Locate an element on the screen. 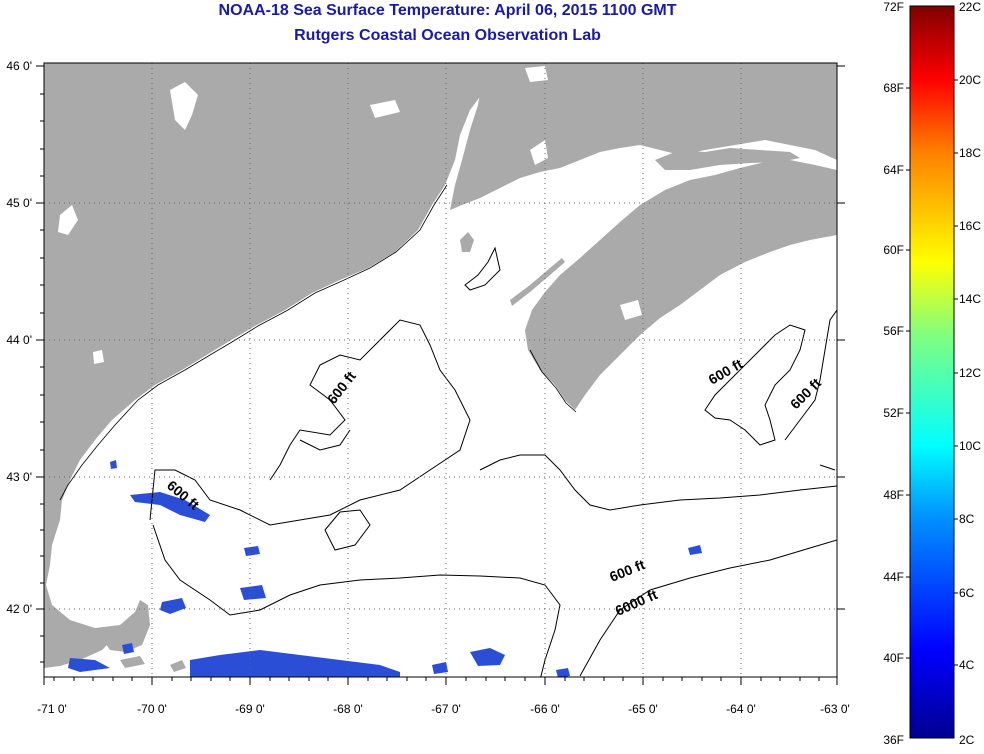 The height and width of the screenshot is (754, 984). colorbar is located at coordinates (932, 372).